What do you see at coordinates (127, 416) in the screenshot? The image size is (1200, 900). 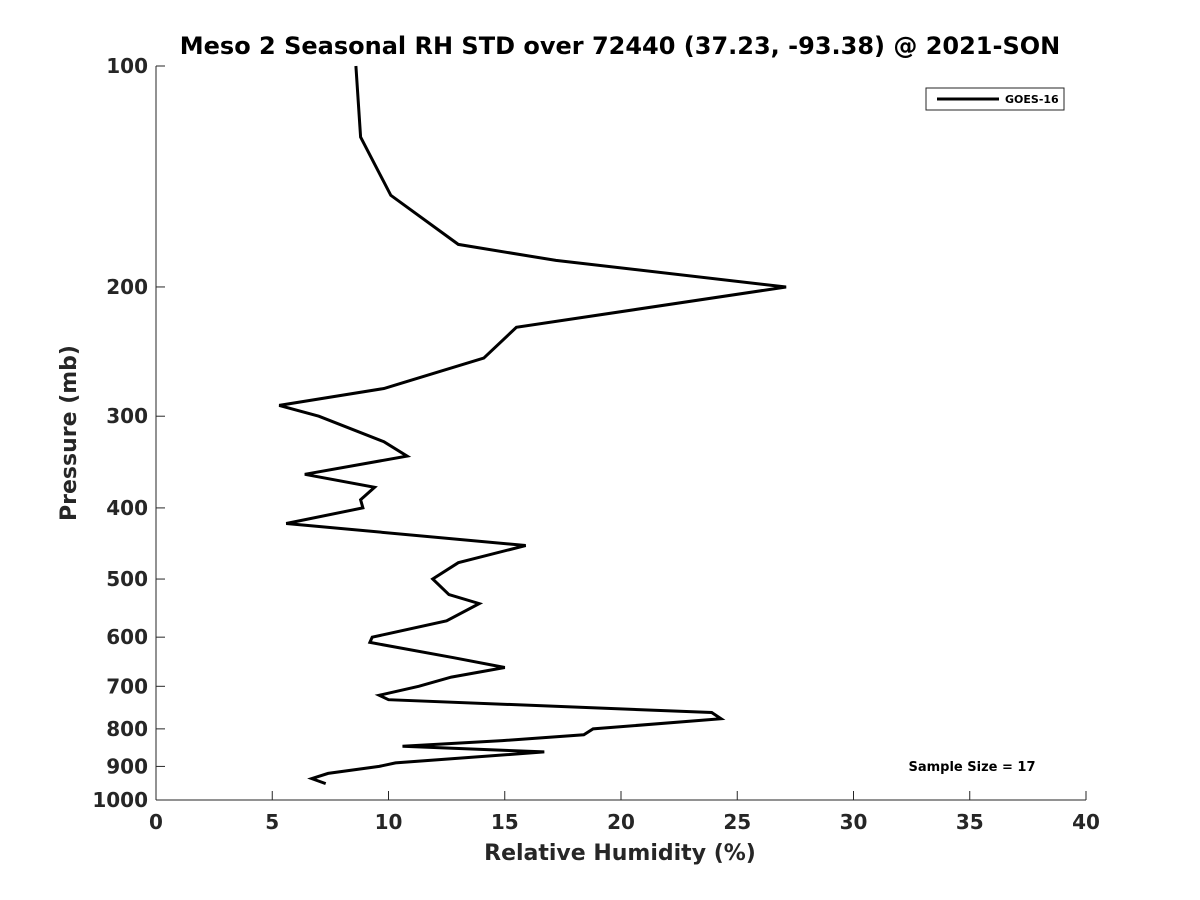 I see `y-tick-label: 300` at bounding box center [127, 416].